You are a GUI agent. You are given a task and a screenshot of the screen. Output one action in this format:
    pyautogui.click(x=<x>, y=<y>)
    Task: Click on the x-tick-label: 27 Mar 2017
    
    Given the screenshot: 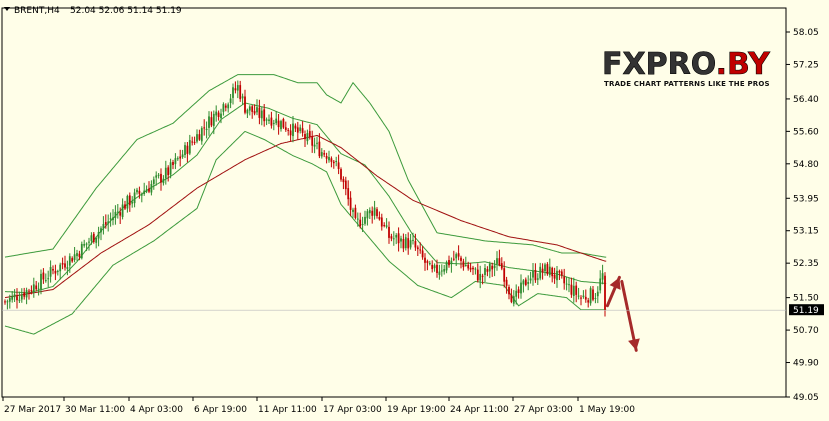 What is the action you would take?
    pyautogui.click(x=32, y=410)
    